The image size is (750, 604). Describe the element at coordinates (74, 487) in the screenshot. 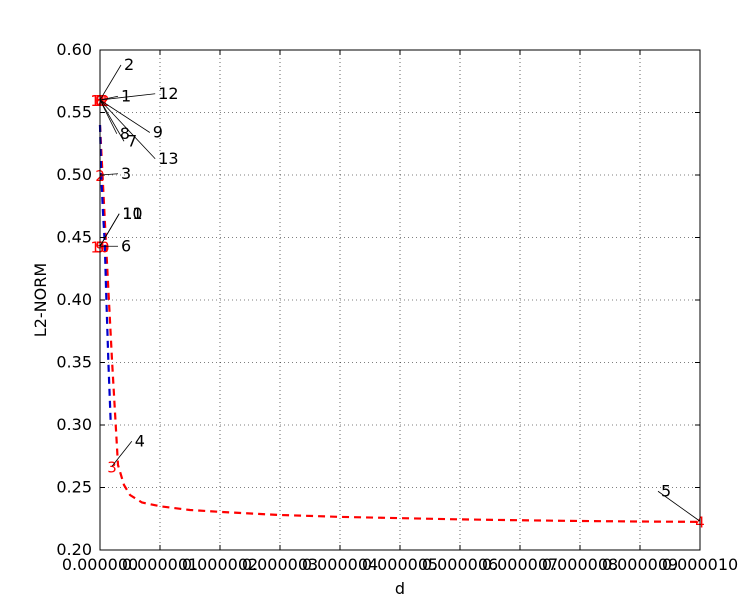

I see `y-tick-label: 0.25` at that location.